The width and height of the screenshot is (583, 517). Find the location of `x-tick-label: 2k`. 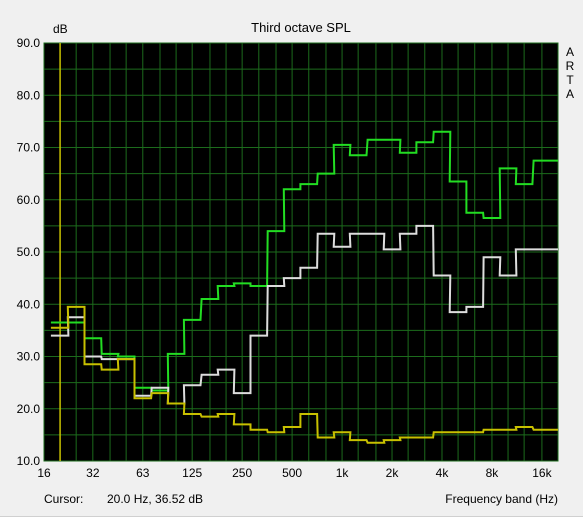

x-tick-label: 2k is located at coordinates (393, 473).